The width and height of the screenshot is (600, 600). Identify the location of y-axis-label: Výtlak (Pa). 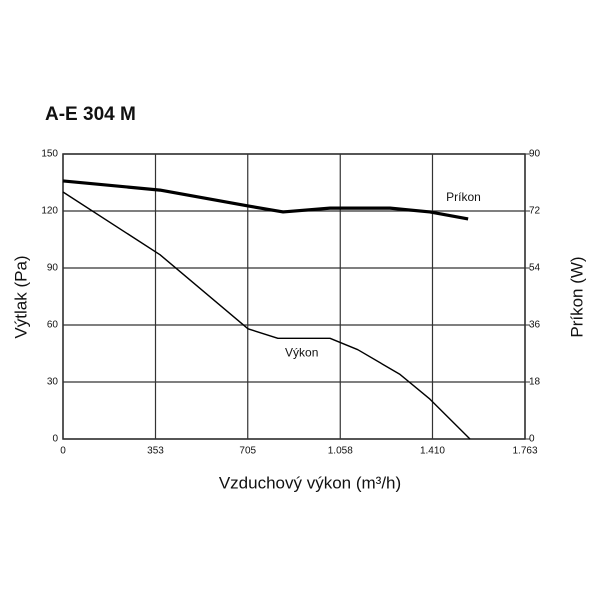
(20, 296).